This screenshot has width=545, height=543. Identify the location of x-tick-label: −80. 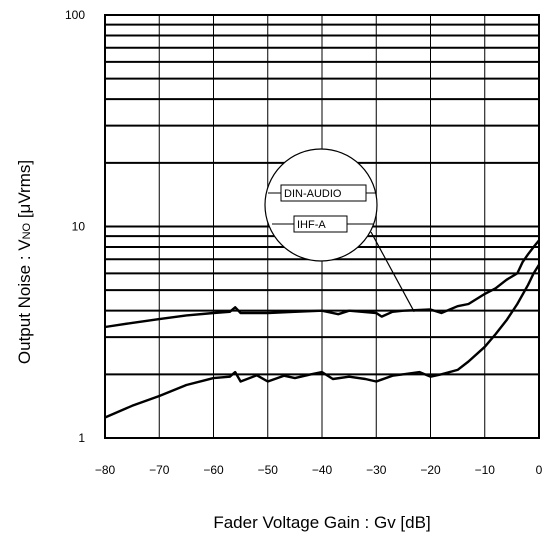
(105, 470).